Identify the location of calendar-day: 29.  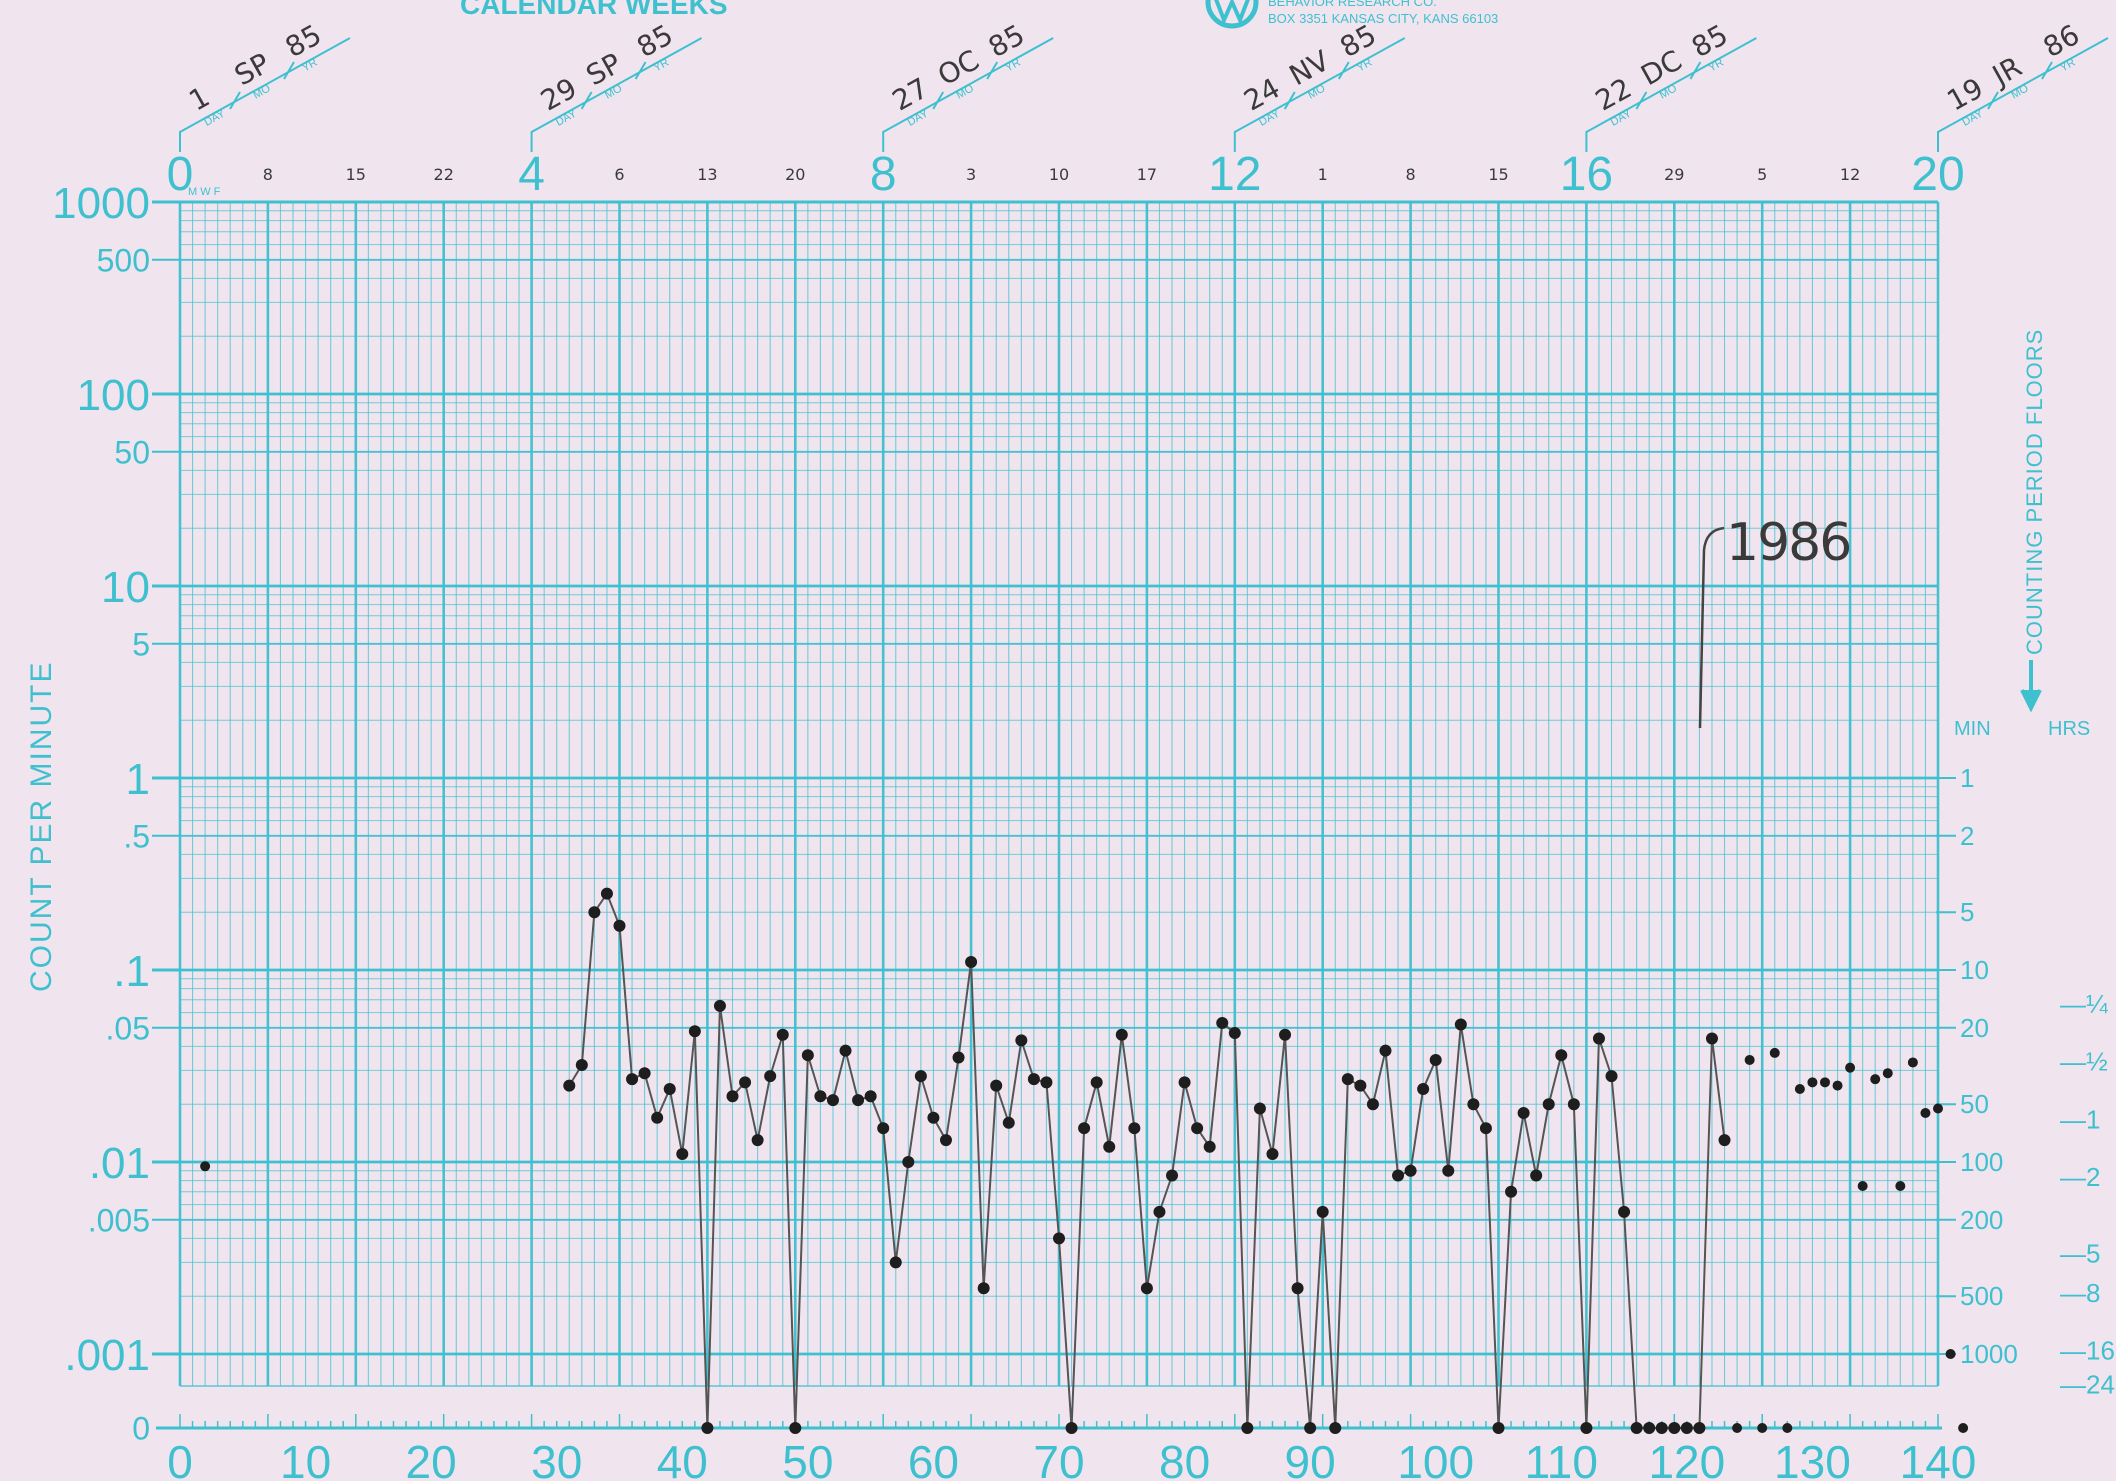
(558, 94).